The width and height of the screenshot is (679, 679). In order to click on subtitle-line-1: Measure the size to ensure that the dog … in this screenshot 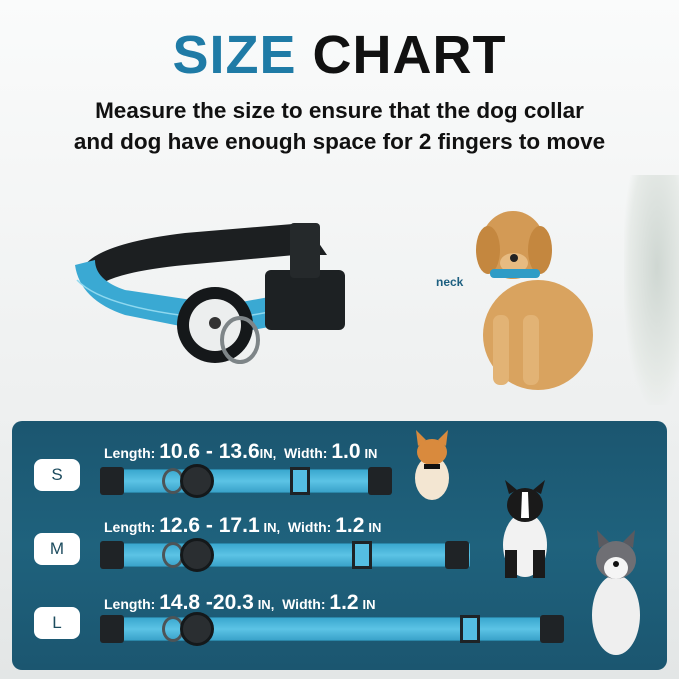, I will do `click(339, 110)`.